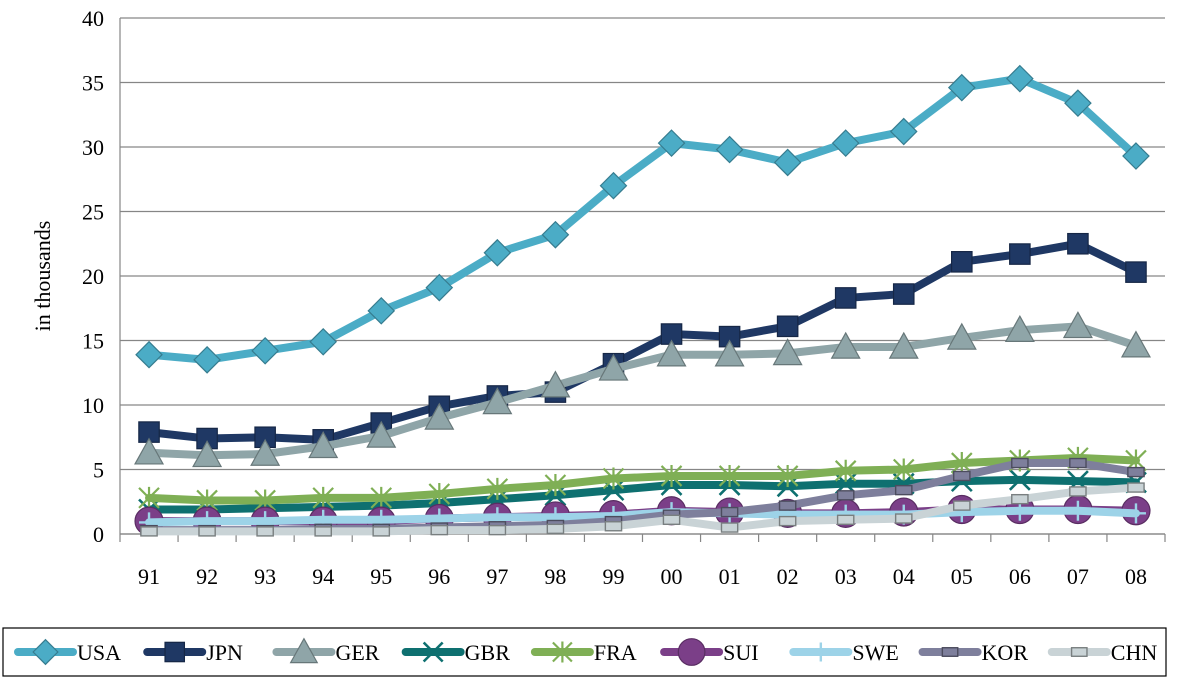 The height and width of the screenshot is (678, 1188). Describe the element at coordinates (326, 651) in the screenshot. I see `legend-item-ger: GER` at that location.